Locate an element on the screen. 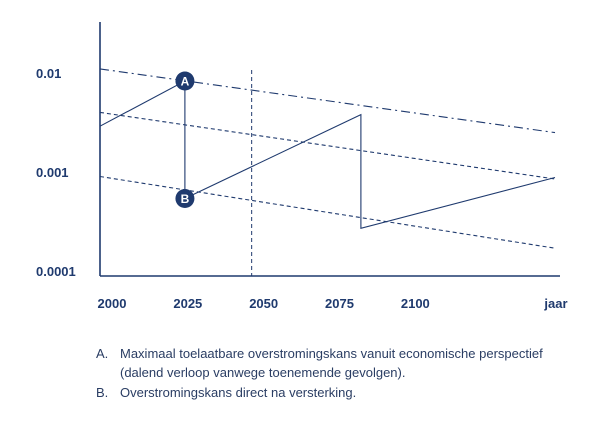  x-tick-label: 2025 is located at coordinates (187, 303).